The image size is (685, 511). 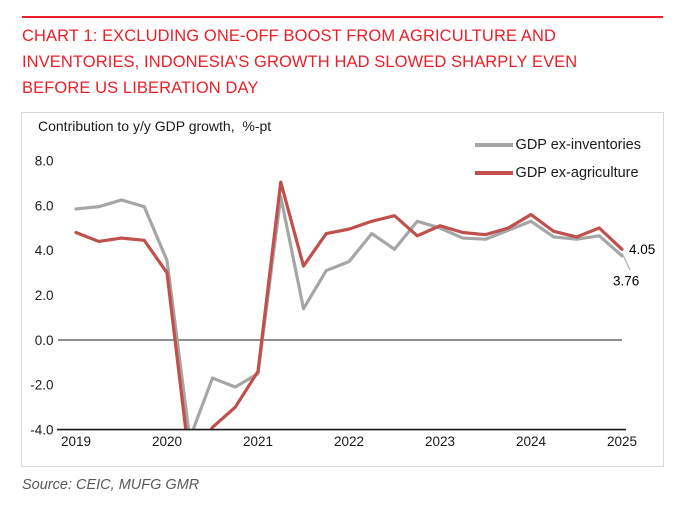 What do you see at coordinates (111, 485) in the screenshot?
I see `source-note: Source: CEIC, MUFG GMR` at bounding box center [111, 485].